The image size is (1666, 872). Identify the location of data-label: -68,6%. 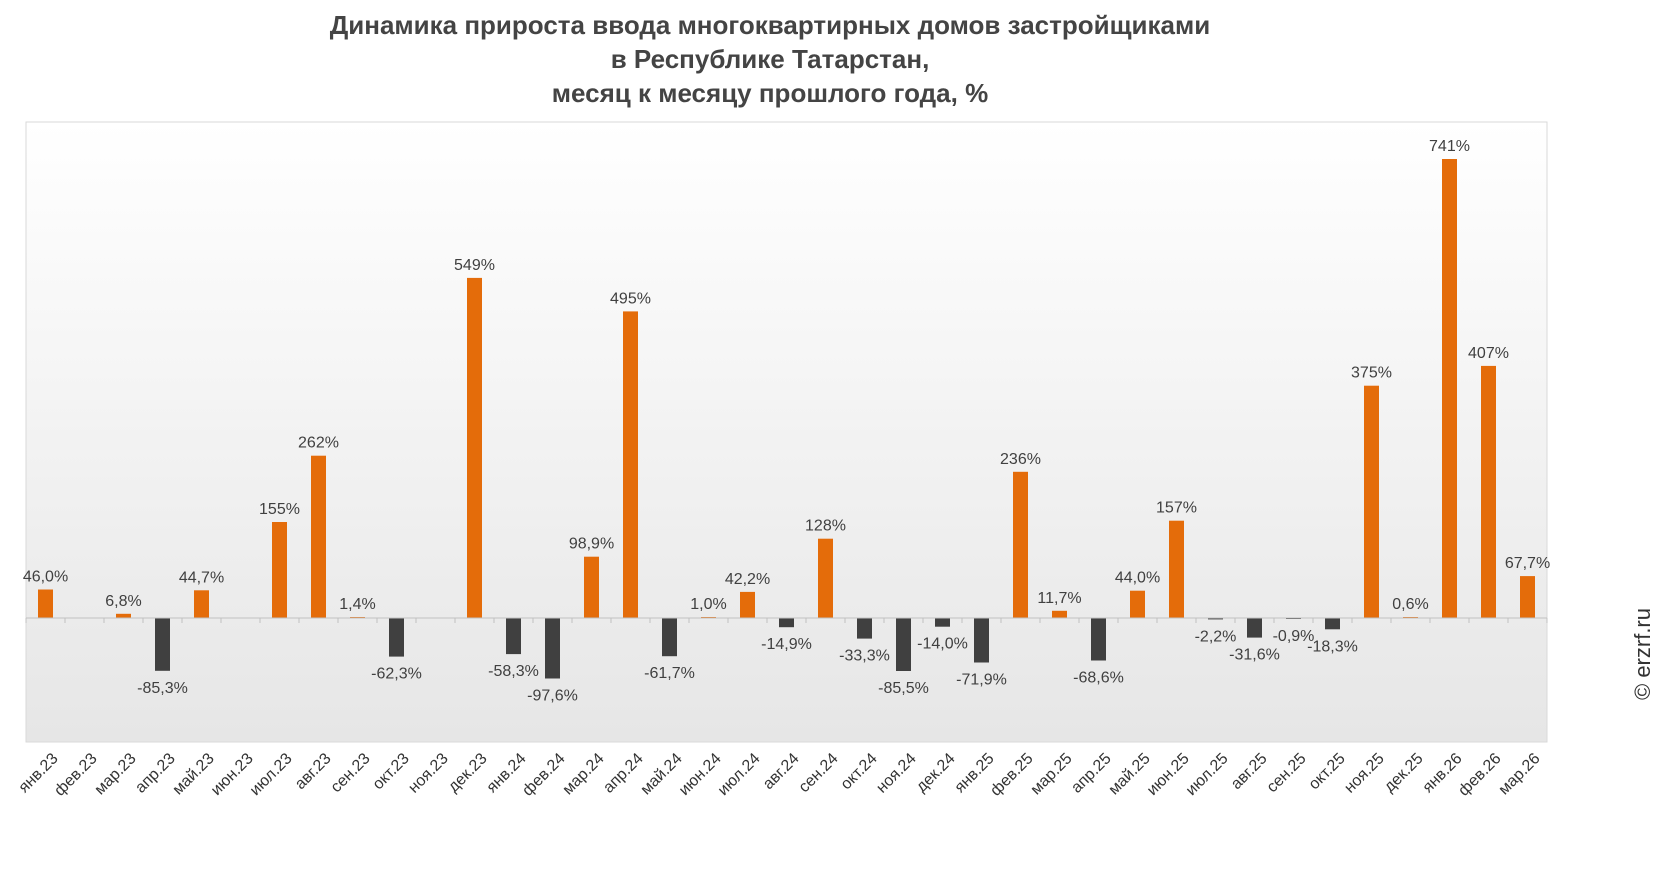
(1098, 678).